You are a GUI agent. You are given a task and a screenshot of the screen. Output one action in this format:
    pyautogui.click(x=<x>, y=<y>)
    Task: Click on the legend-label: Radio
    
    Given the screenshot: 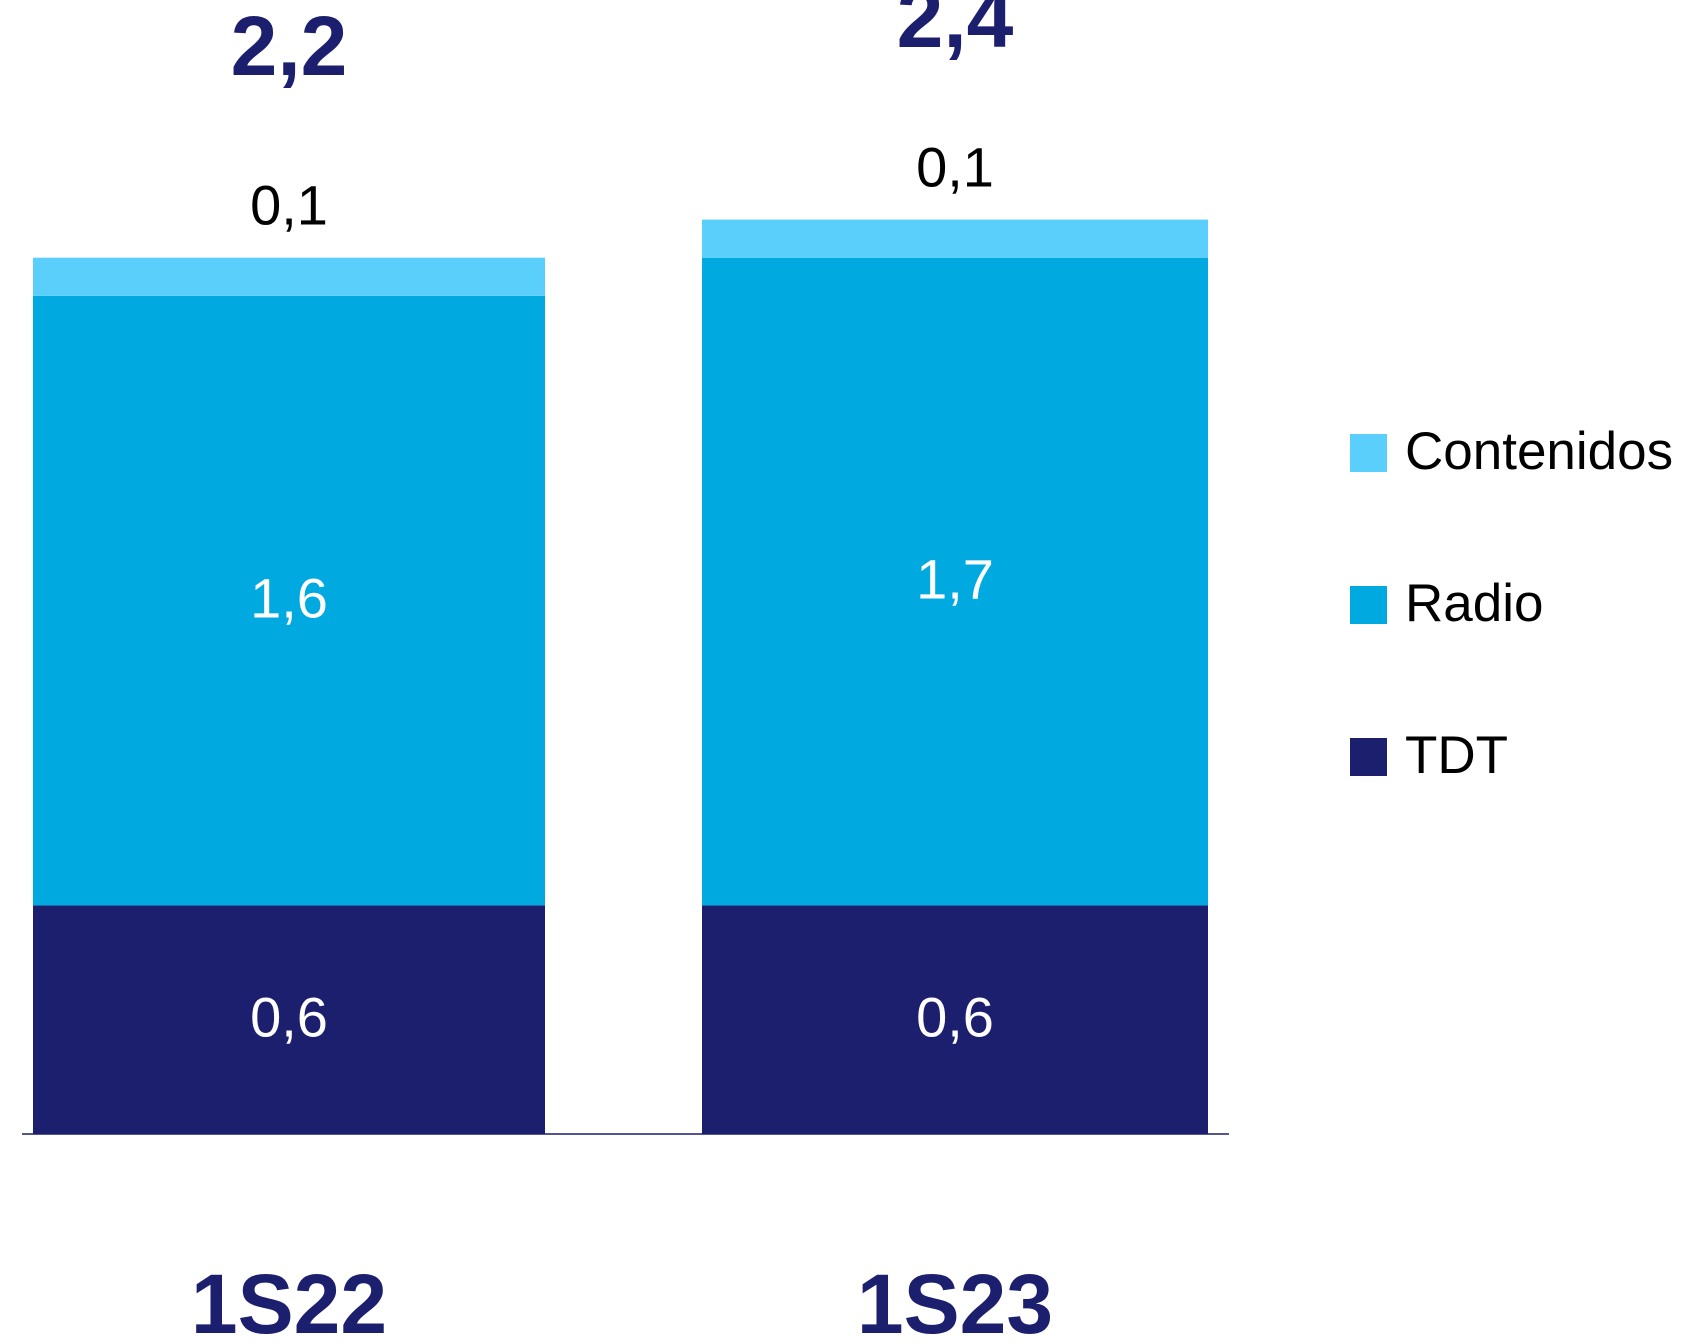 What is the action you would take?
    pyautogui.click(x=1474, y=603)
    